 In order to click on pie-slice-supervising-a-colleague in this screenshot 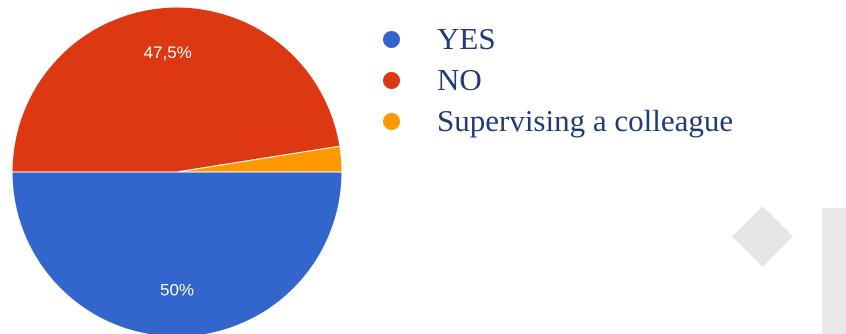, I will do `click(259, 159)`.